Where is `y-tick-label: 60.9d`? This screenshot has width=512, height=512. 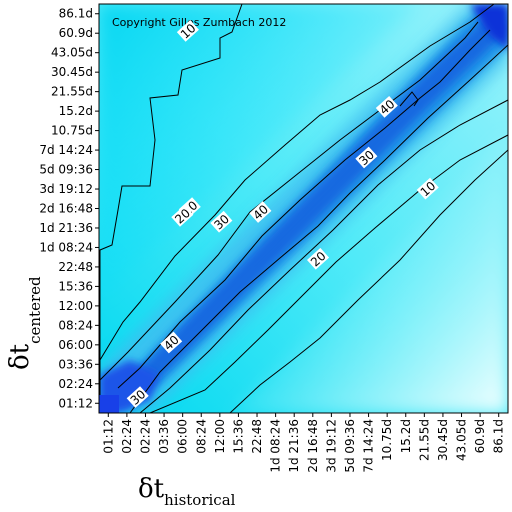 y-tick-label: 60.9d is located at coordinates (76, 33).